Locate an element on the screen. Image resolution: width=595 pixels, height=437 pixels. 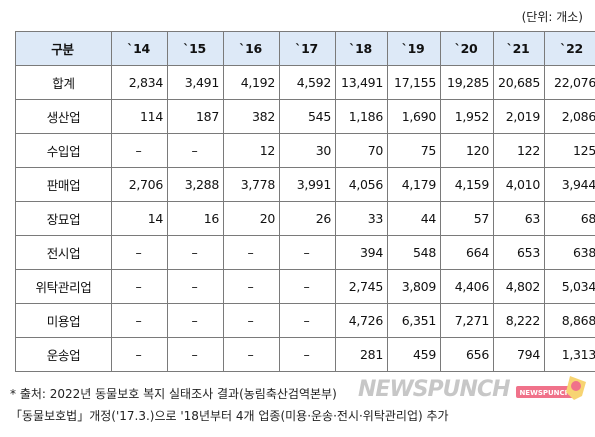
header-year: `17 is located at coordinates (307, 48).